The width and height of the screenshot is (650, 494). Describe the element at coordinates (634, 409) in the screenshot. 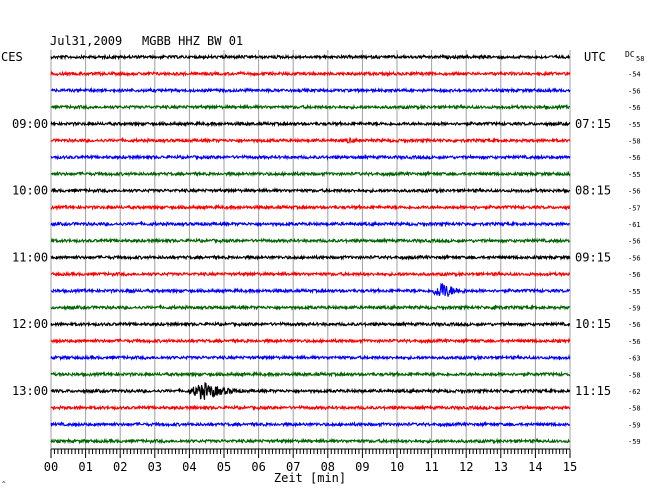

I see `dc-offset-20: -58` at that location.